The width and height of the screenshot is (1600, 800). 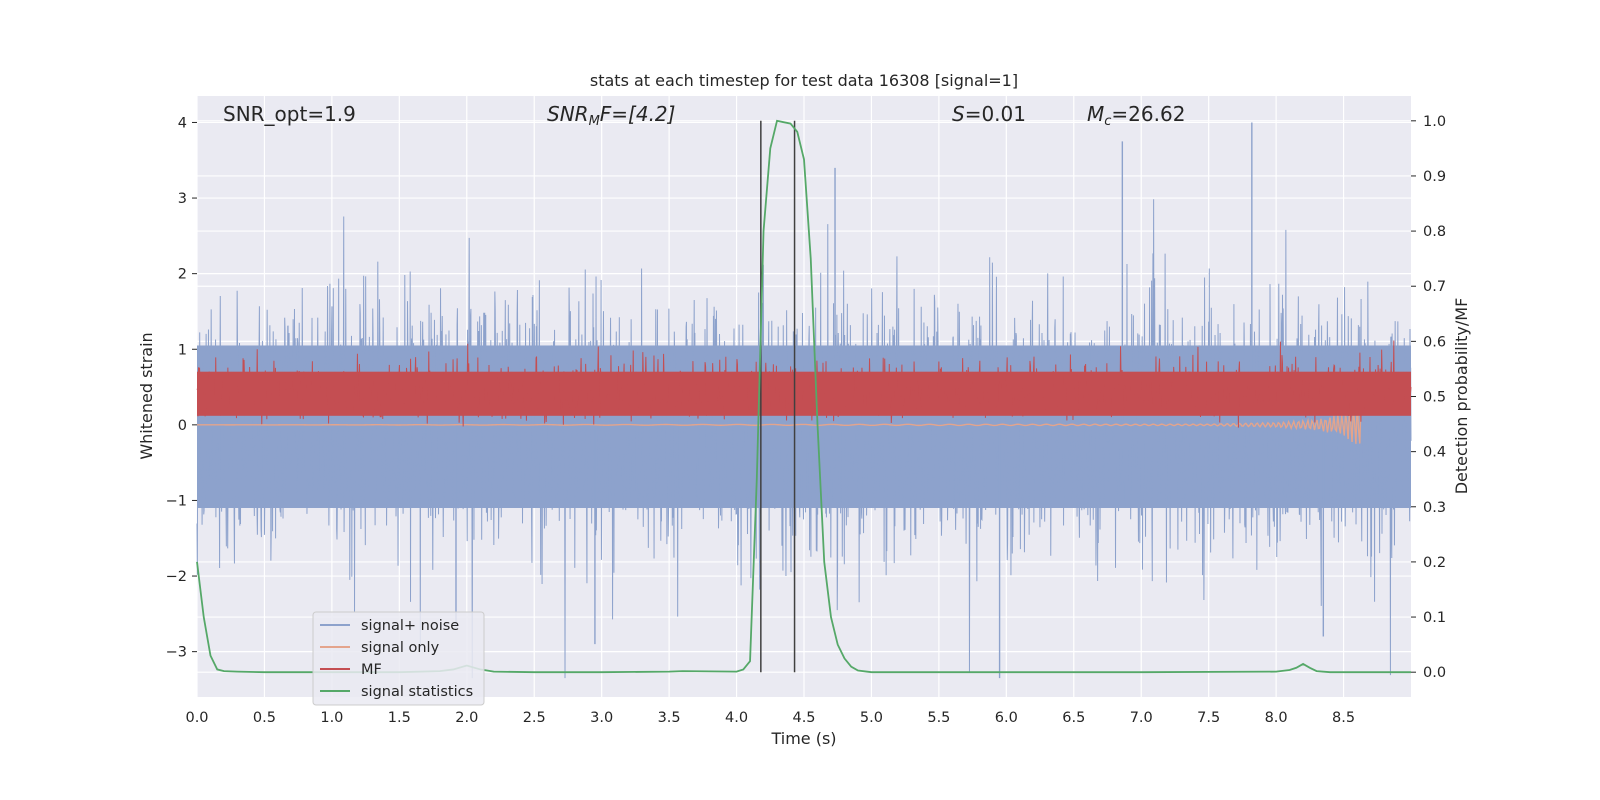 I want to click on annotation-mc-sub: c, so click(x=1107, y=121).